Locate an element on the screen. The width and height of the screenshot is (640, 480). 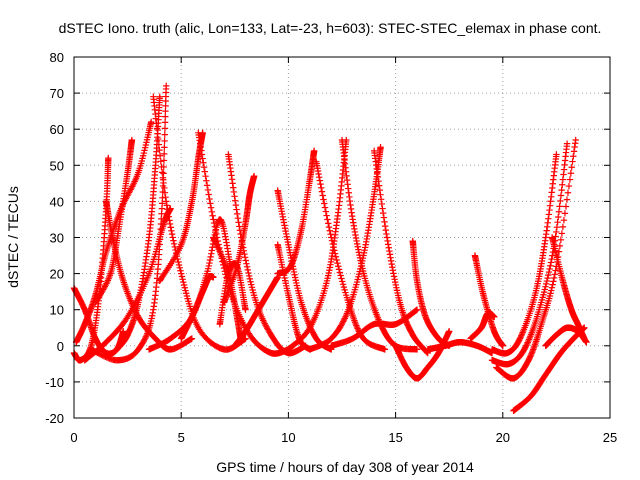
y-tick-label: 30 is located at coordinates (57, 238).